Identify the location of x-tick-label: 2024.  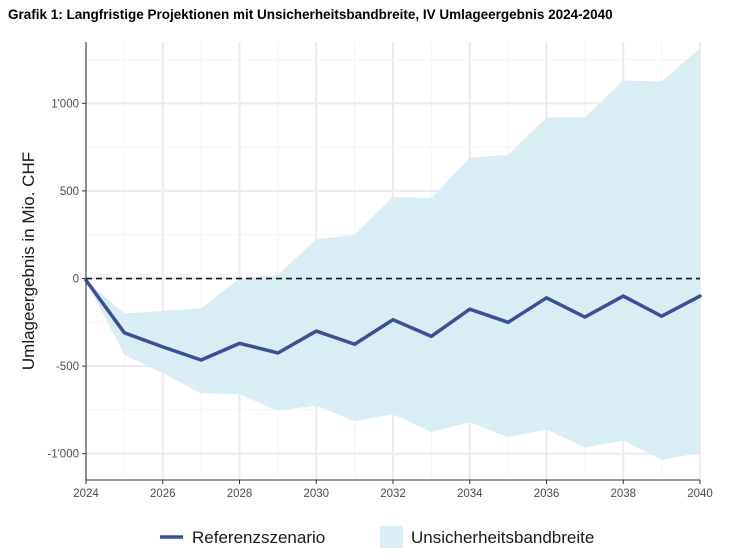
(86, 494).